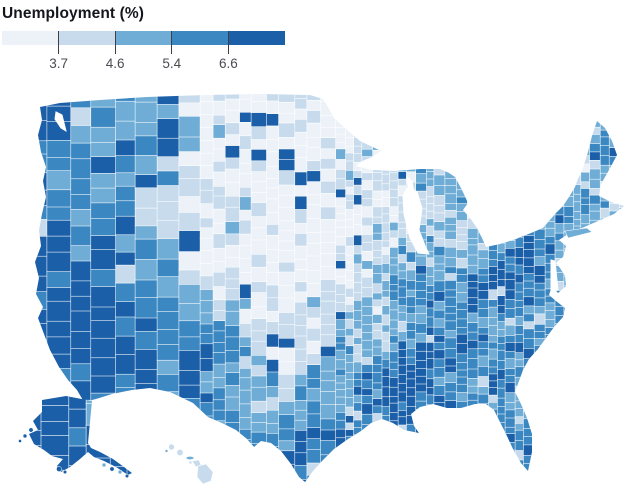  Describe the element at coordinates (205, 474) in the screenshot. I see `big-island` at that location.